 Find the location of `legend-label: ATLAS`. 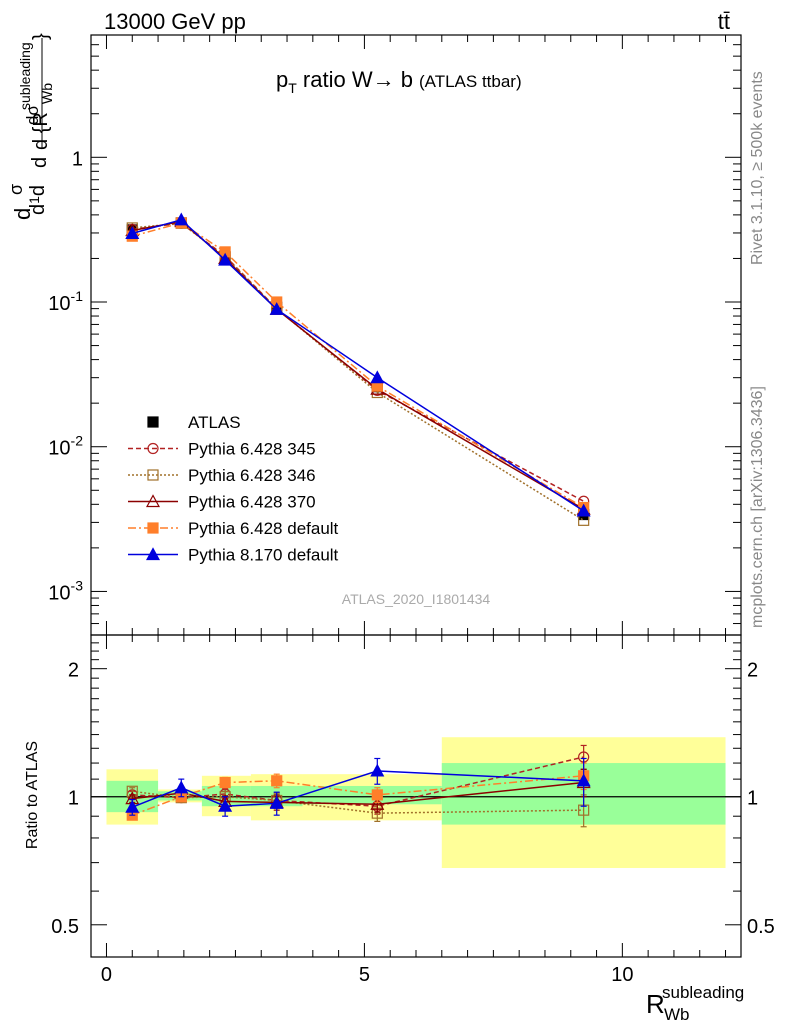

legend-label: ATLAS is located at coordinates (214, 422).